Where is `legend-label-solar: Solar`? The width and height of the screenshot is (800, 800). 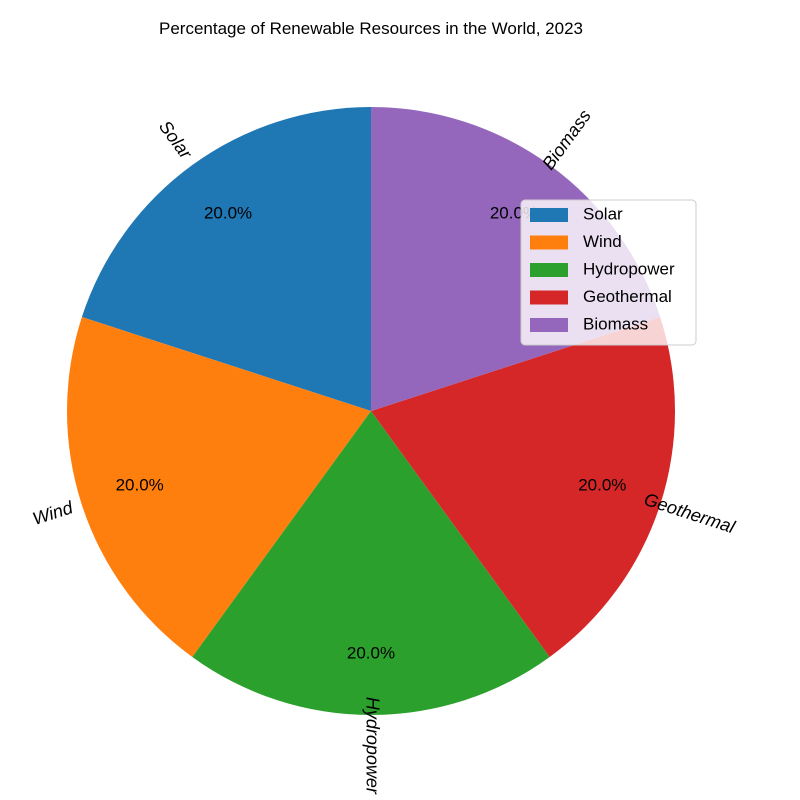 legend-label-solar: Solar is located at coordinates (603, 213).